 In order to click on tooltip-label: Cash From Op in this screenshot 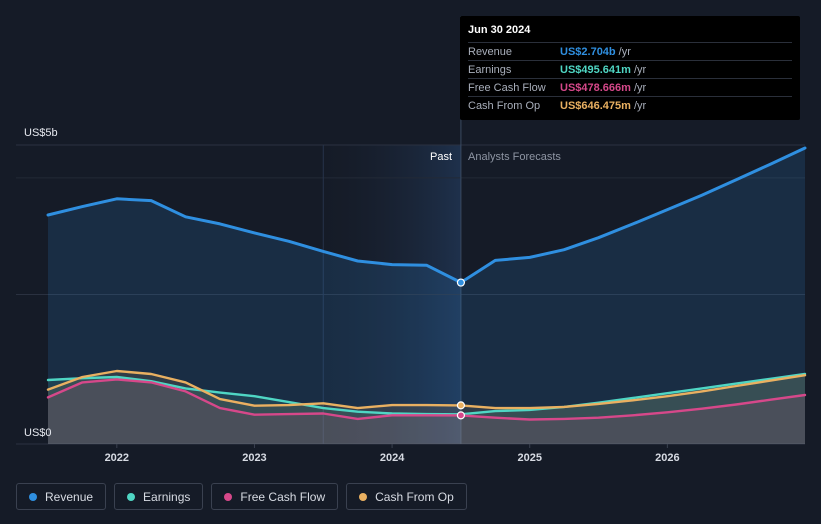, I will do `click(504, 105)`.